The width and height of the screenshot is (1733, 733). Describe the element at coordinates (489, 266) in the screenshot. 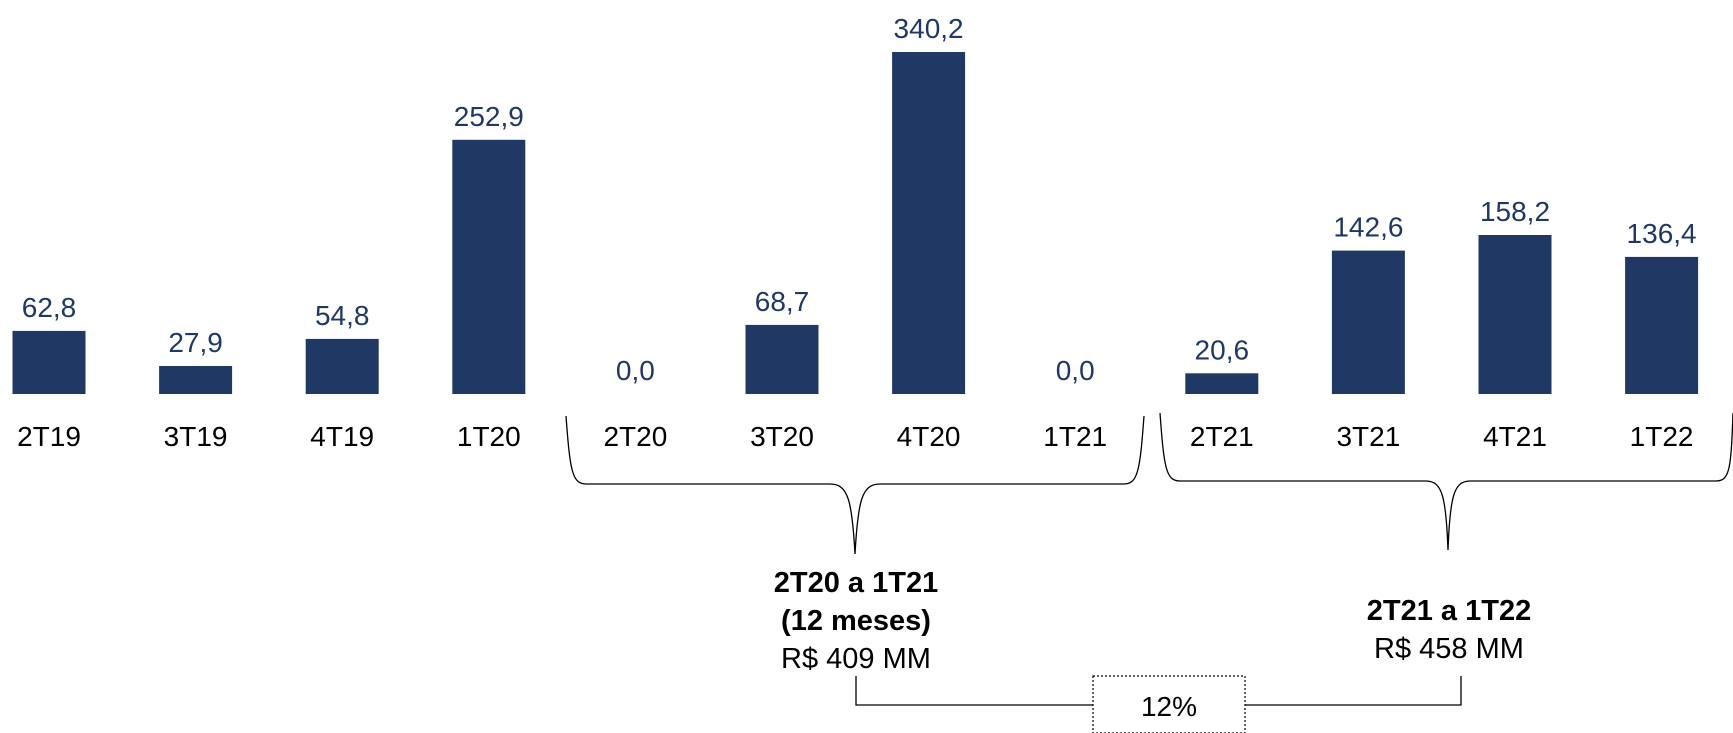

I see `bar-1T20` at that location.